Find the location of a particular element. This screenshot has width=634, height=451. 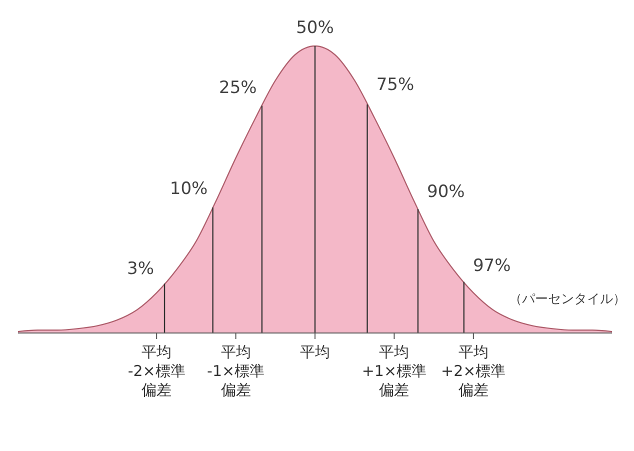

x-tick-label: 平均 is located at coordinates (315, 352).